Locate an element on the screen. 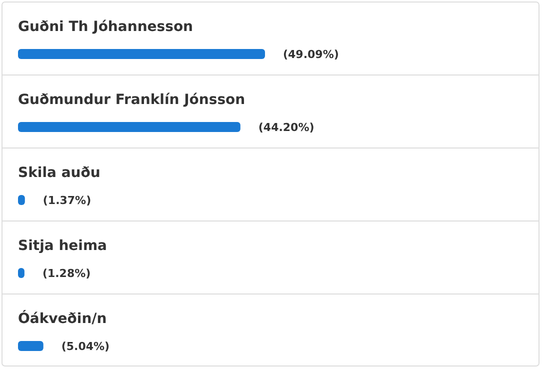 This screenshot has width=543, height=371. data-label: (5.04%) is located at coordinates (85, 346).